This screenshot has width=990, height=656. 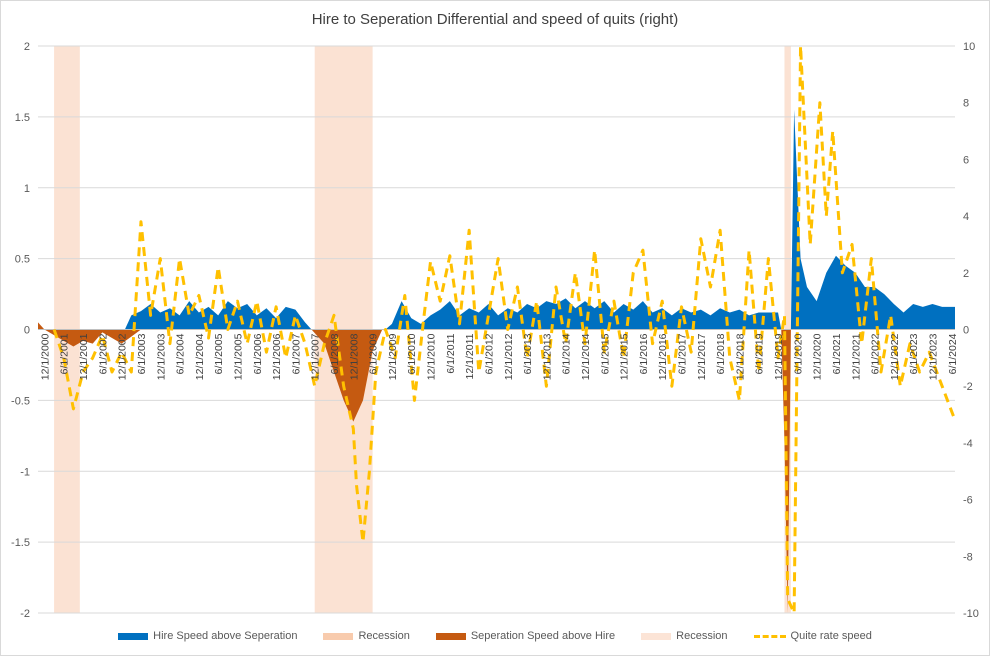 I want to click on x-tick-label: 12/1/2006, so click(x=277, y=356).